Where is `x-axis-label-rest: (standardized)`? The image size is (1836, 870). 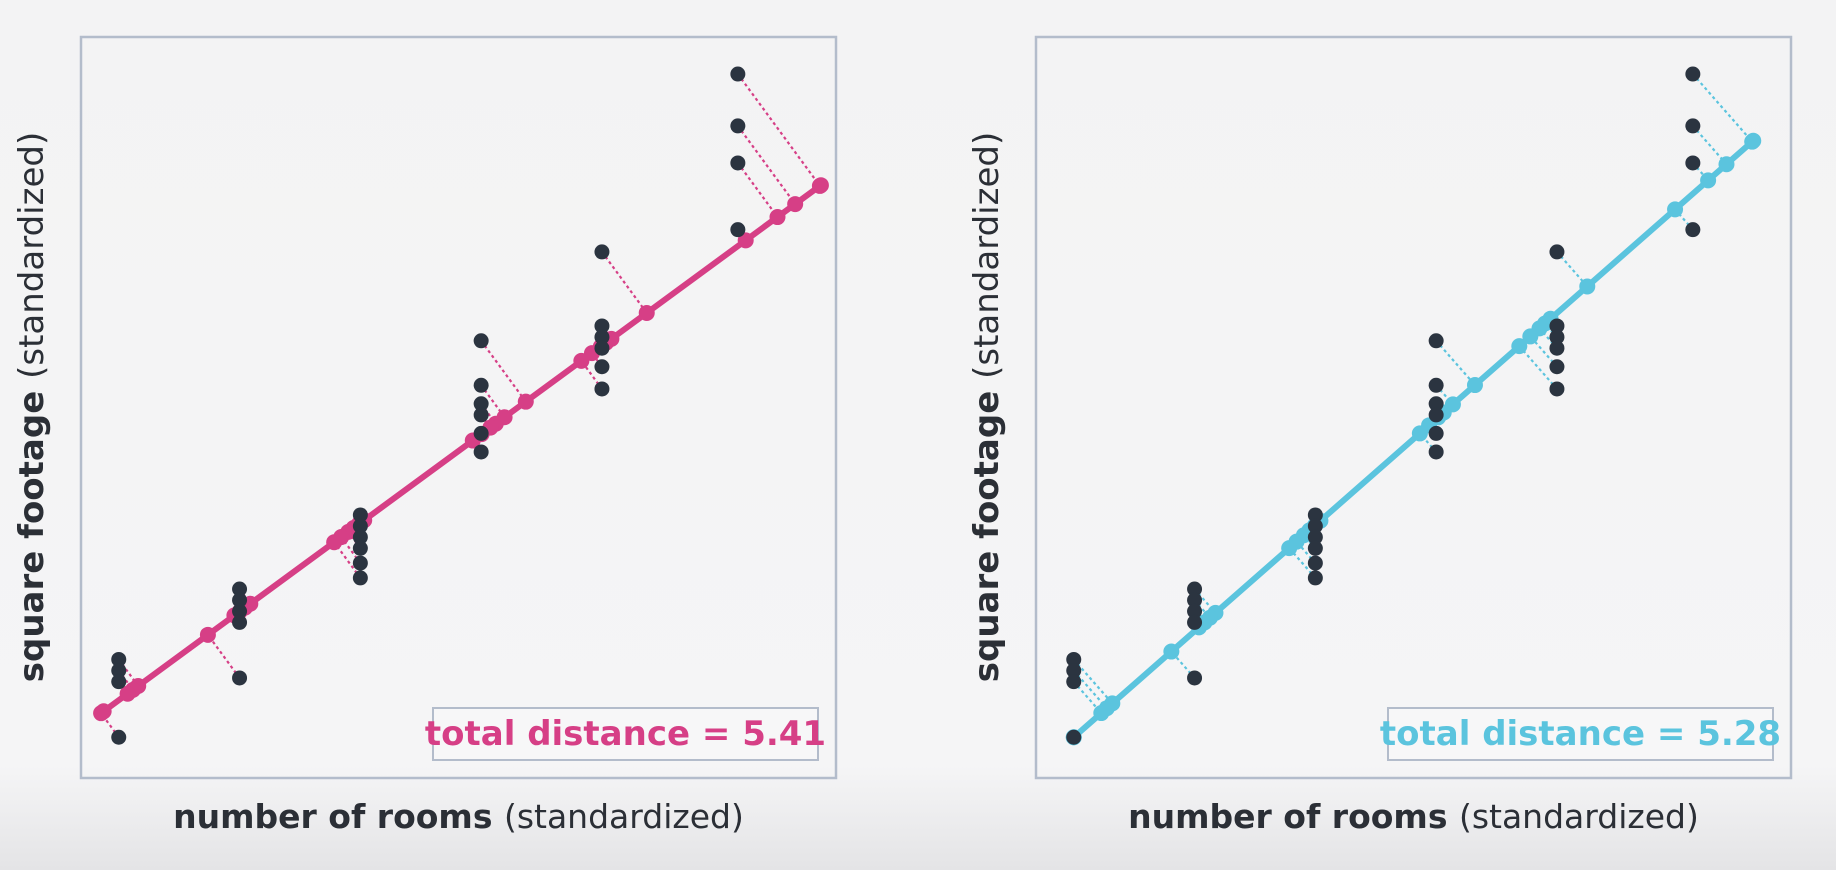 x-axis-label-rest: (standardized) is located at coordinates (1579, 816).